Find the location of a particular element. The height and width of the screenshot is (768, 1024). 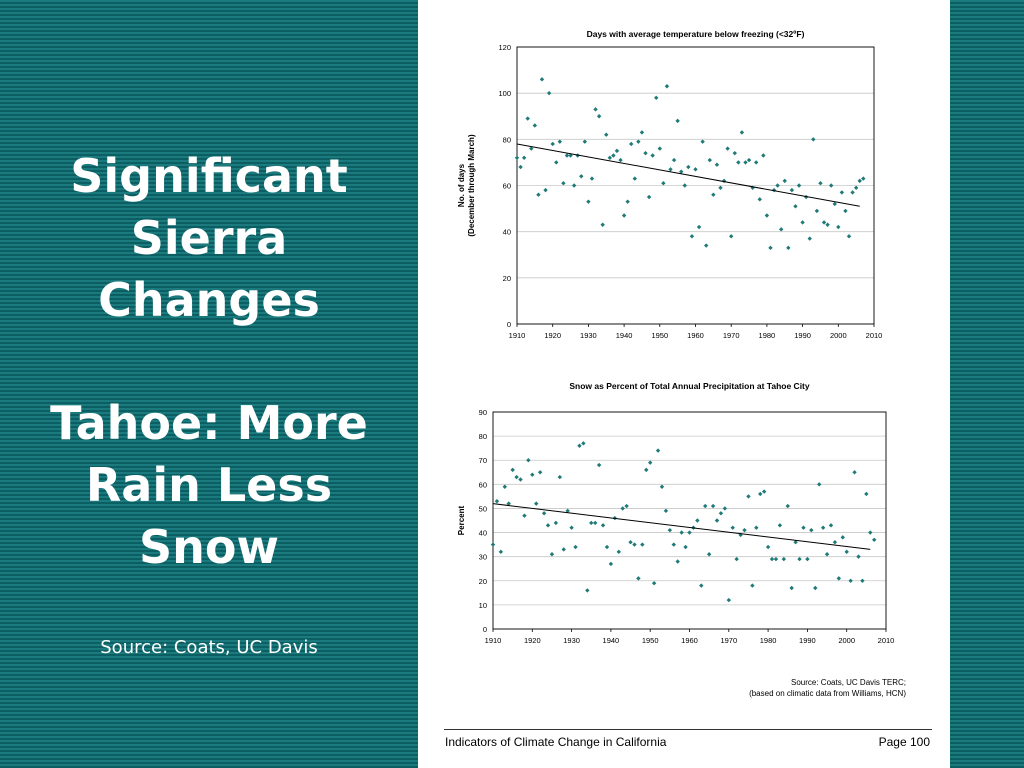

y-axis-label: No. of days is located at coordinates (461, 185).